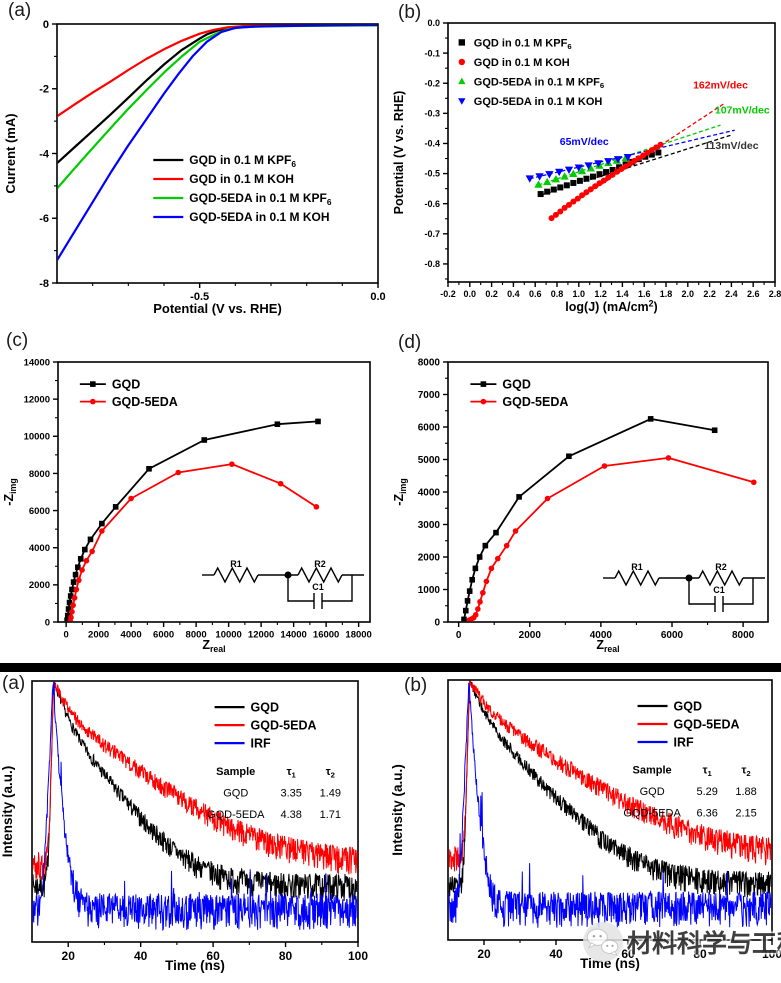 The height and width of the screenshot is (983, 781). I want to click on svg-text: 16000, so click(326, 635).